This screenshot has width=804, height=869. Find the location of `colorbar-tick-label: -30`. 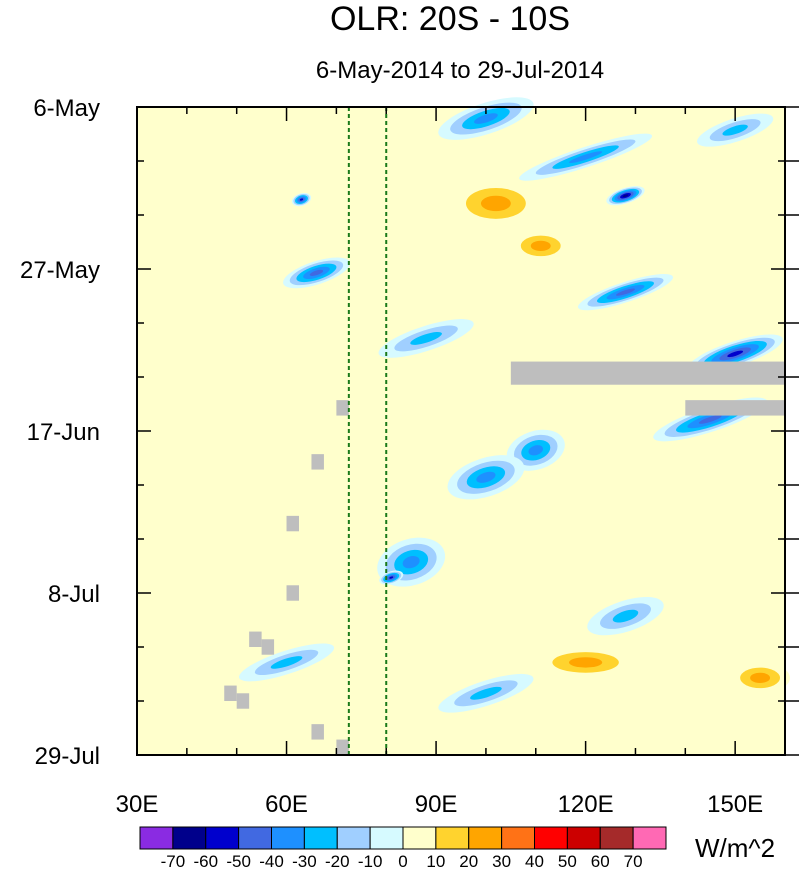

colorbar-tick-label: -30 is located at coordinates (304, 860).